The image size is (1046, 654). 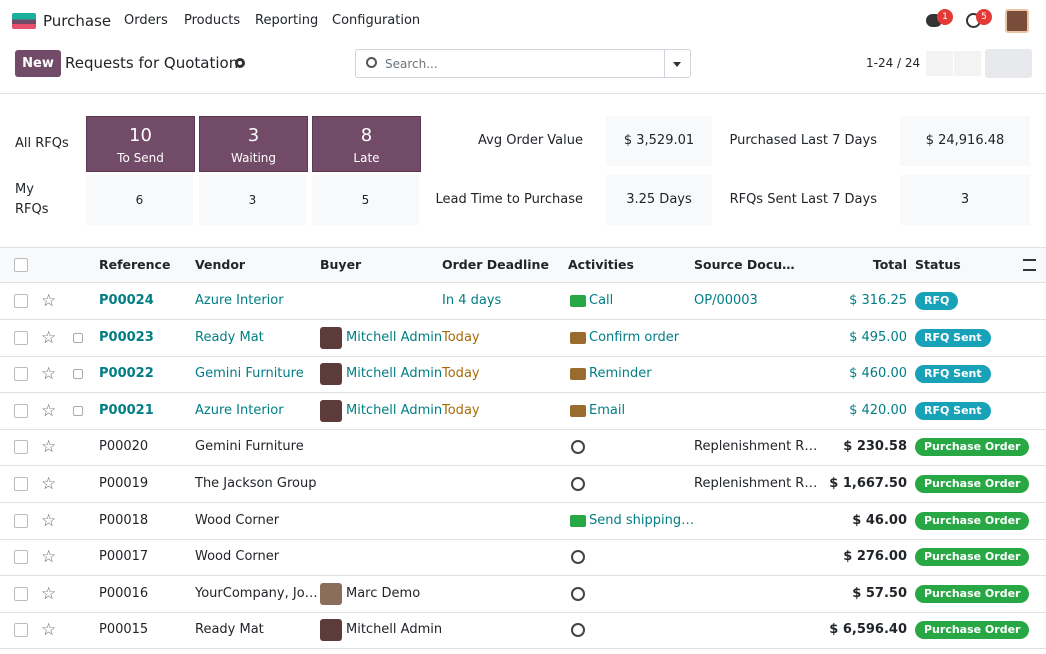 What do you see at coordinates (124, 447) in the screenshot?
I see `reference: P00020` at bounding box center [124, 447].